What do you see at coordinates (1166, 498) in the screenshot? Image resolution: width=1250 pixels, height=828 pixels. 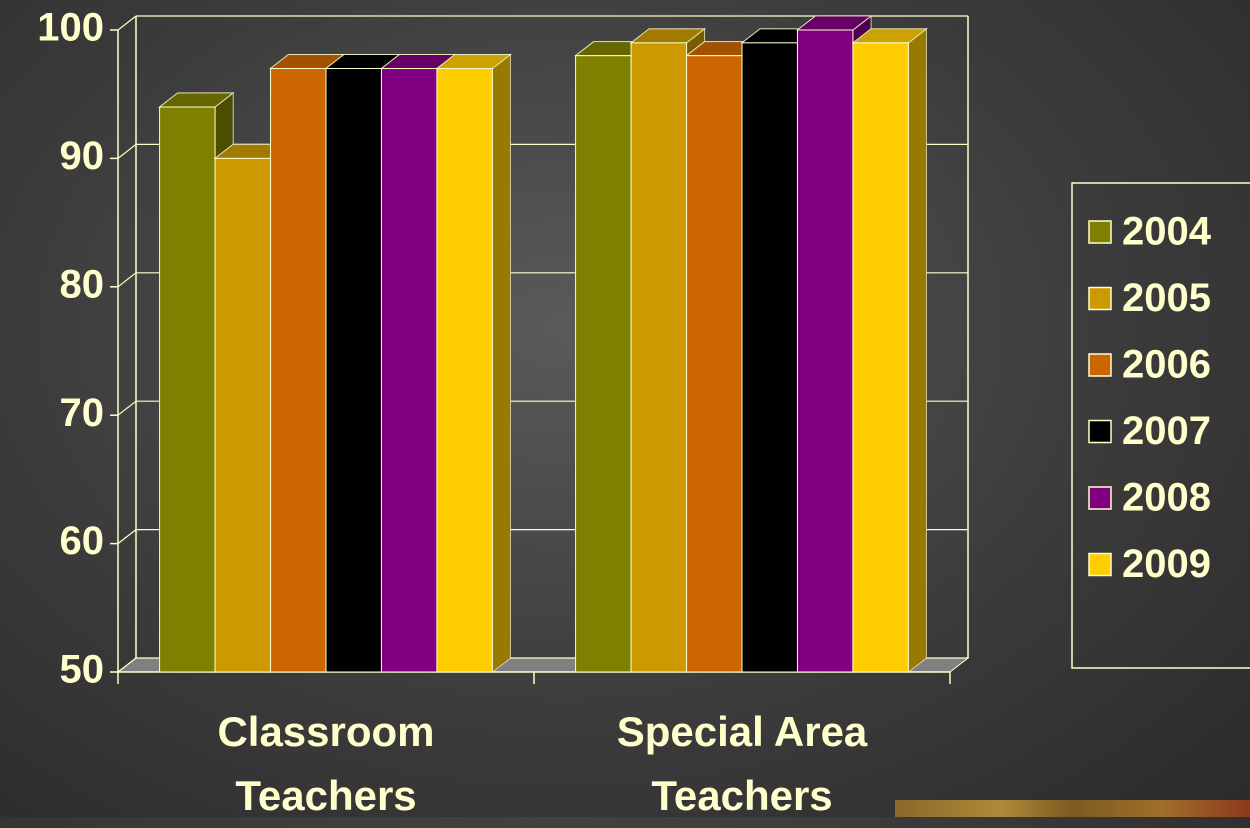 I see `legend-label: 2008` at bounding box center [1166, 498].